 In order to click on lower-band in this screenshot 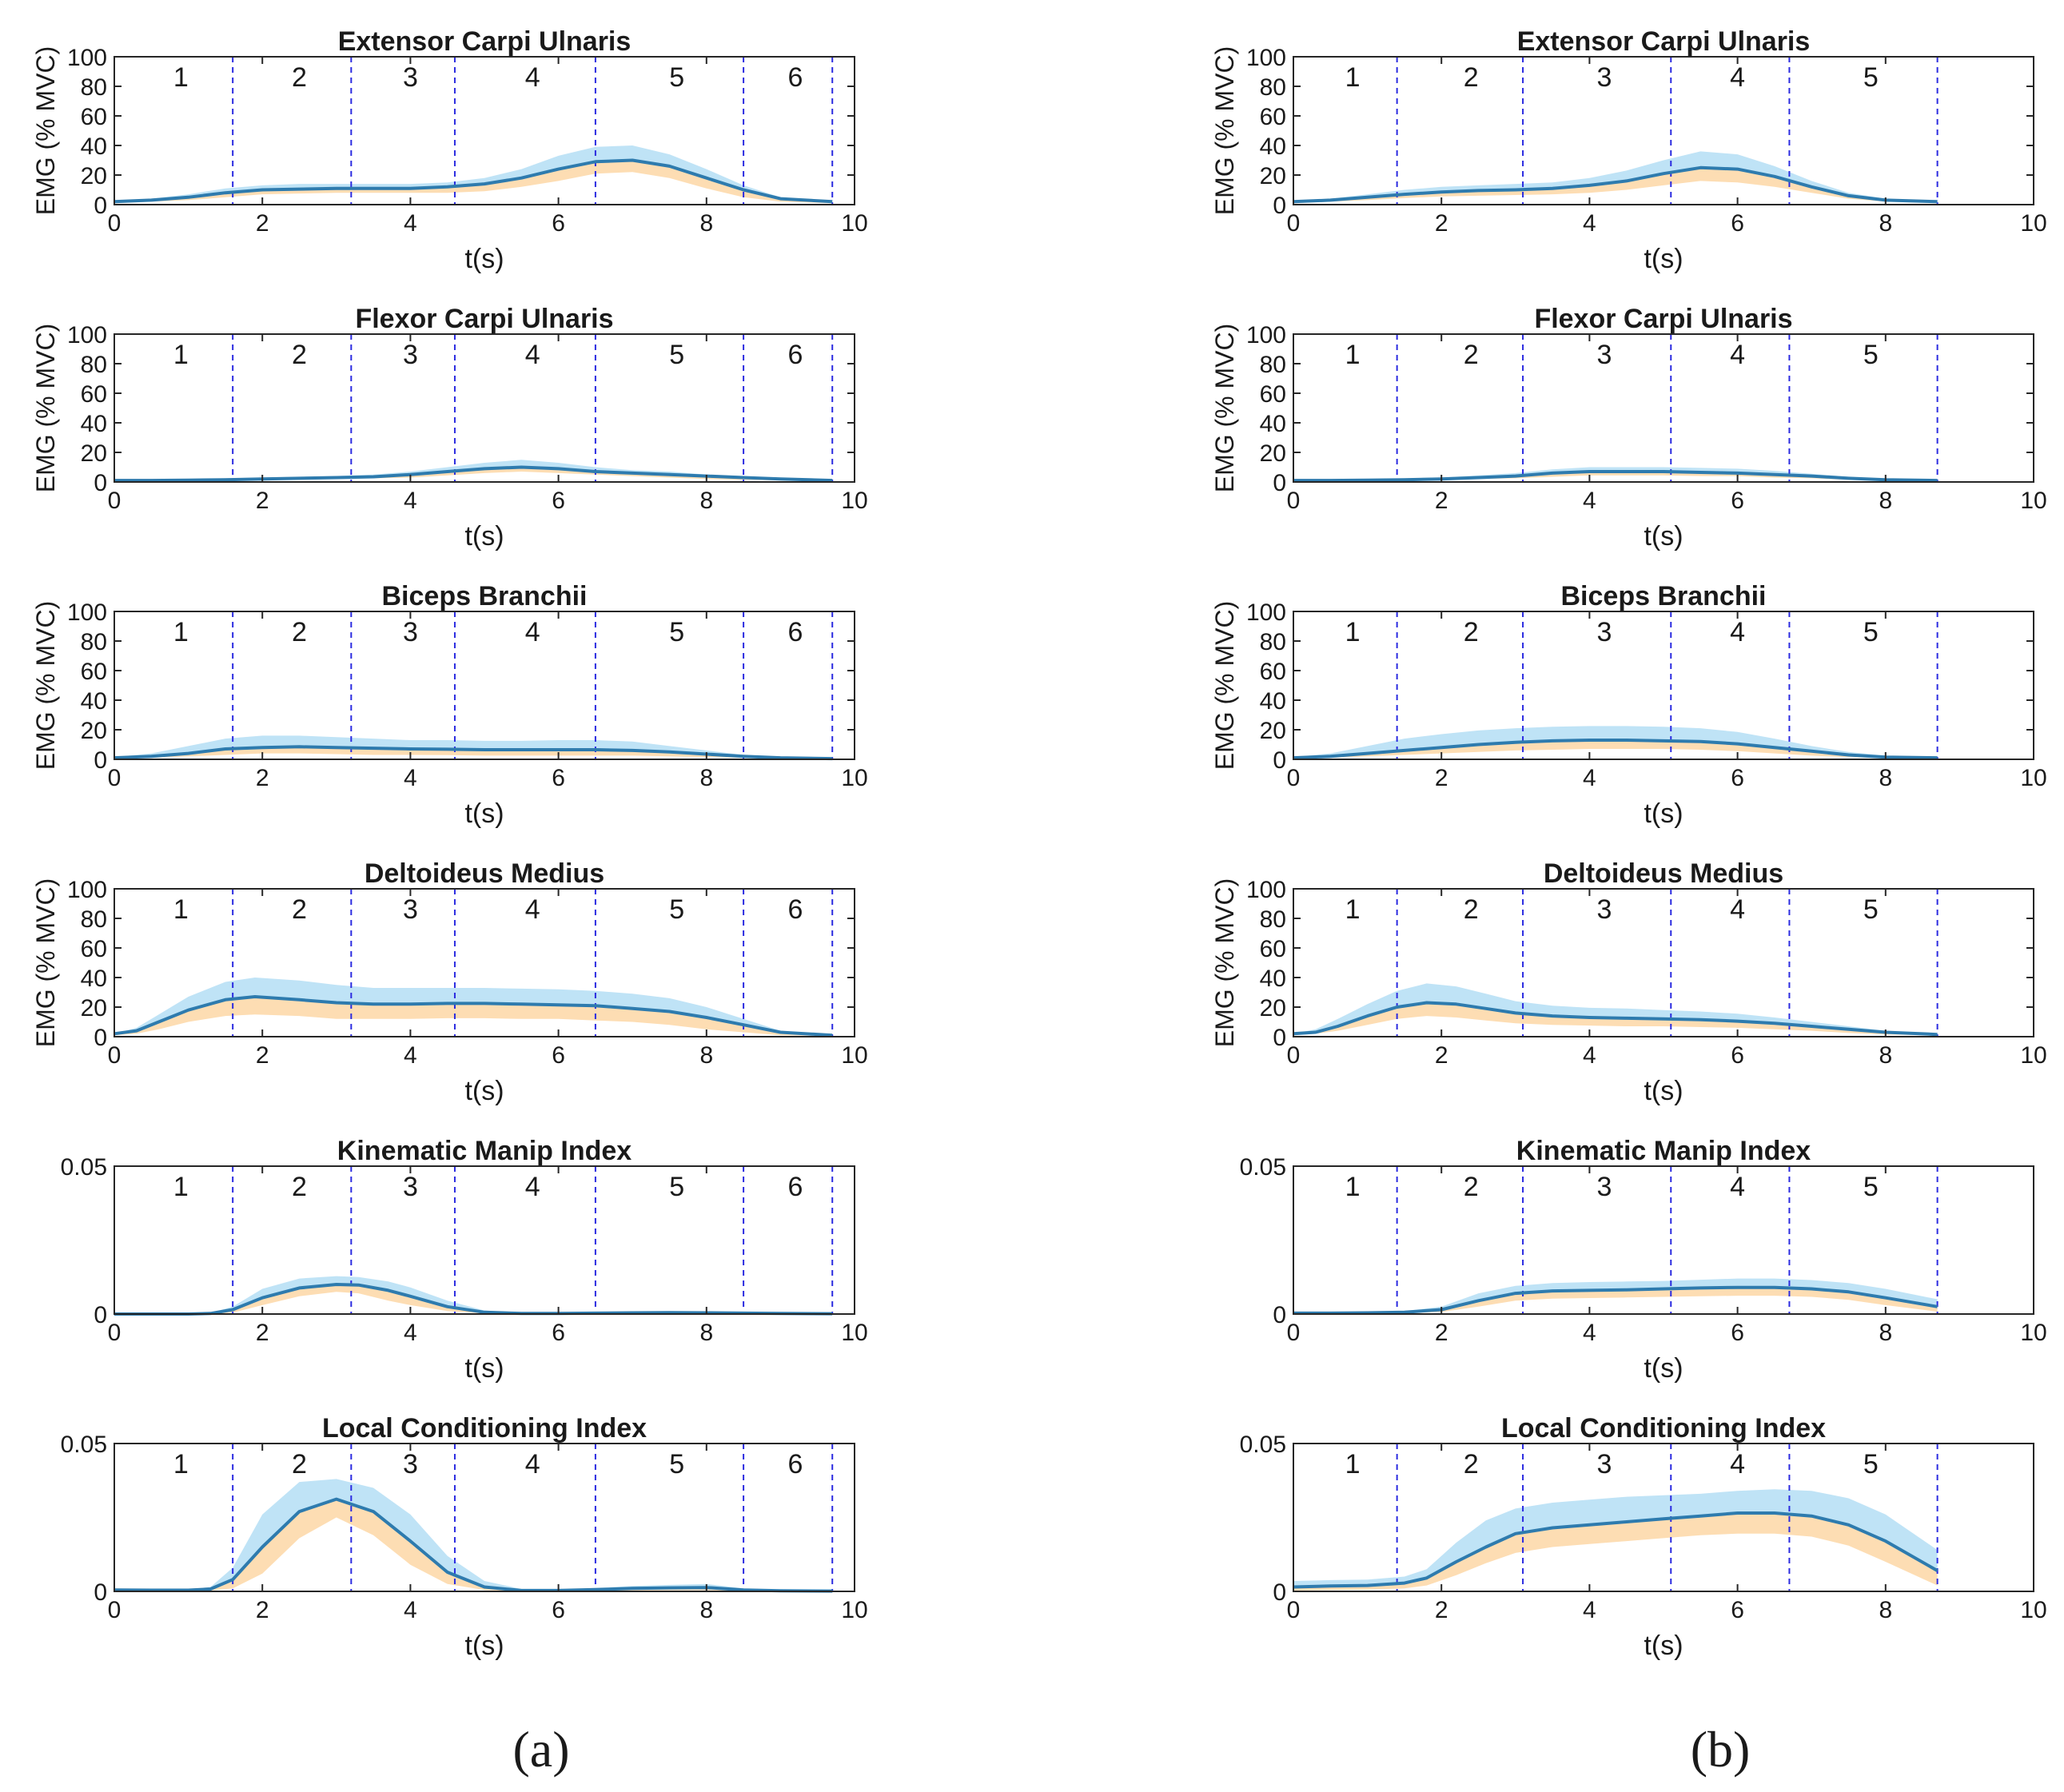, I will do `click(1616, 1552)`.